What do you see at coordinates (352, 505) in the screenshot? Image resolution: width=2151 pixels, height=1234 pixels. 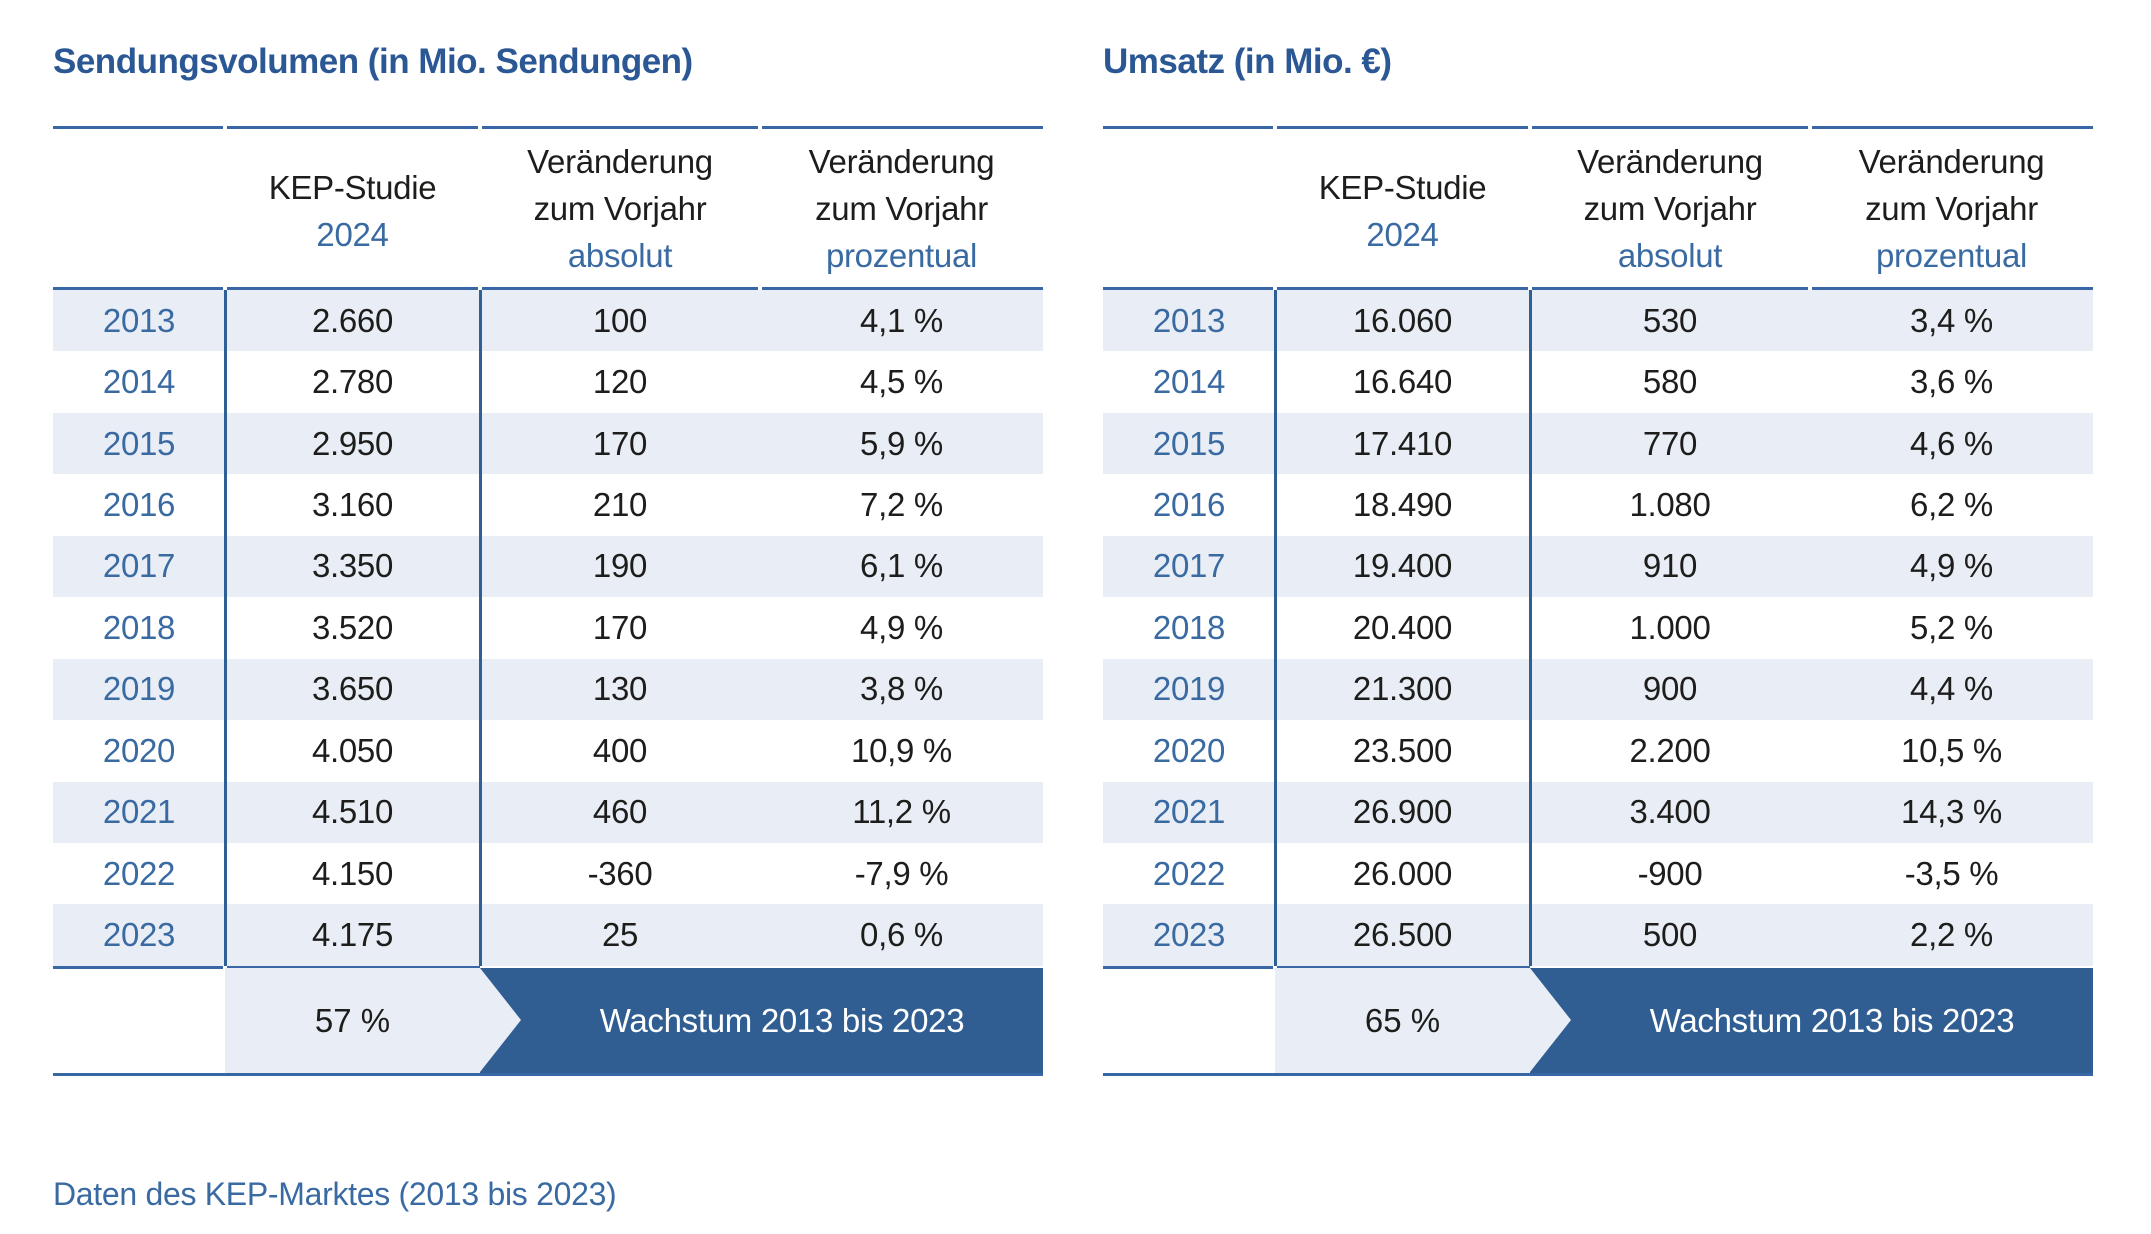 I see `study-value-cell: 3.160` at bounding box center [352, 505].